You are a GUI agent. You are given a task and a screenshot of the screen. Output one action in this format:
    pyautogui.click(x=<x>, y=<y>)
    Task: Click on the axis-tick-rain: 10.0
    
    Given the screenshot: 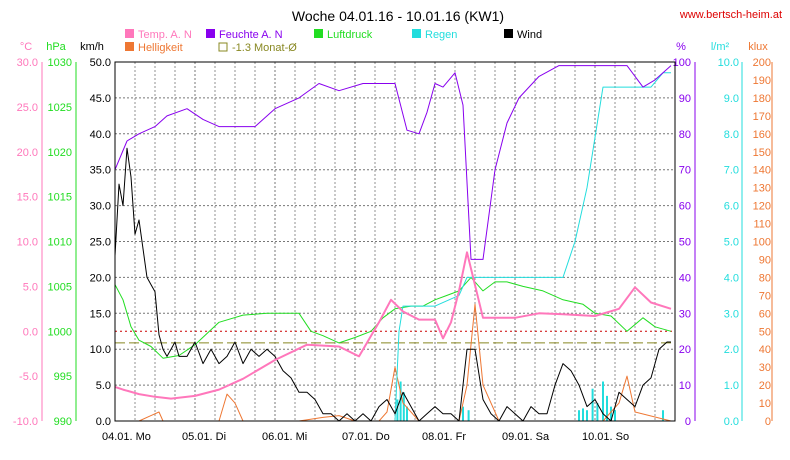 What is the action you would take?
    pyautogui.click(x=728, y=63)
    